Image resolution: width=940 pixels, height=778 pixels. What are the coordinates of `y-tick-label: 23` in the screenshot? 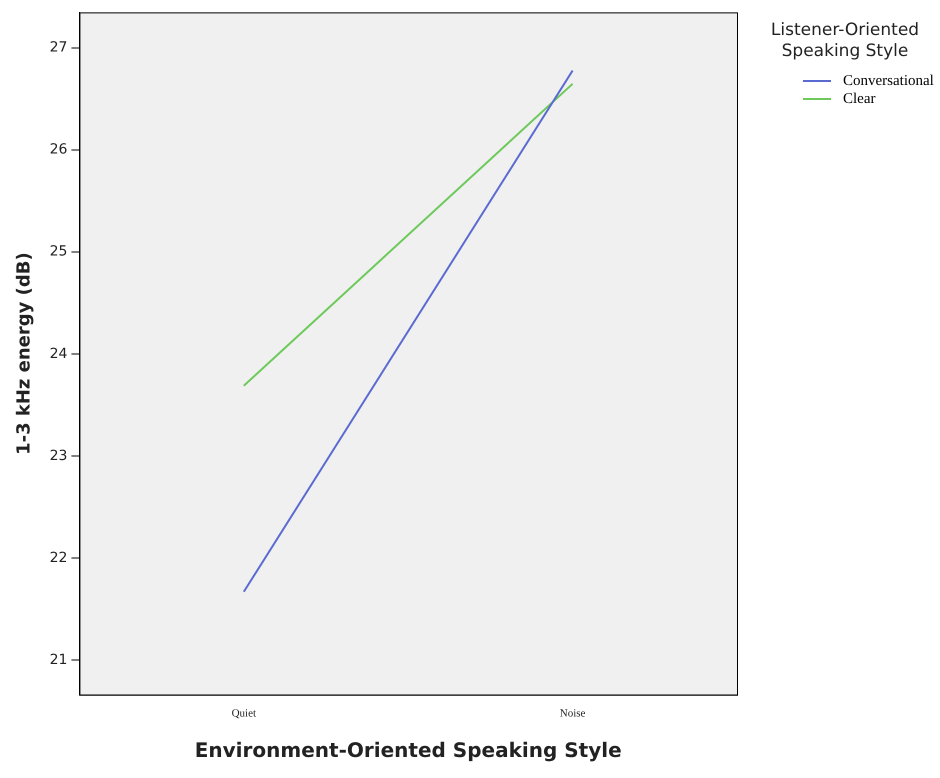 It's located at (59, 456).